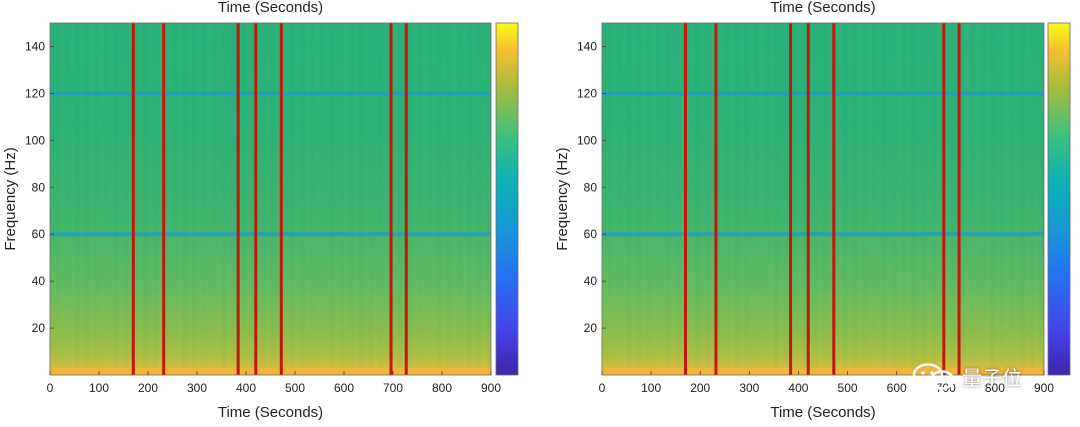 The height and width of the screenshot is (427, 1080). Describe the element at coordinates (50, 388) in the screenshot. I see `x-tick-label: 0` at that location.